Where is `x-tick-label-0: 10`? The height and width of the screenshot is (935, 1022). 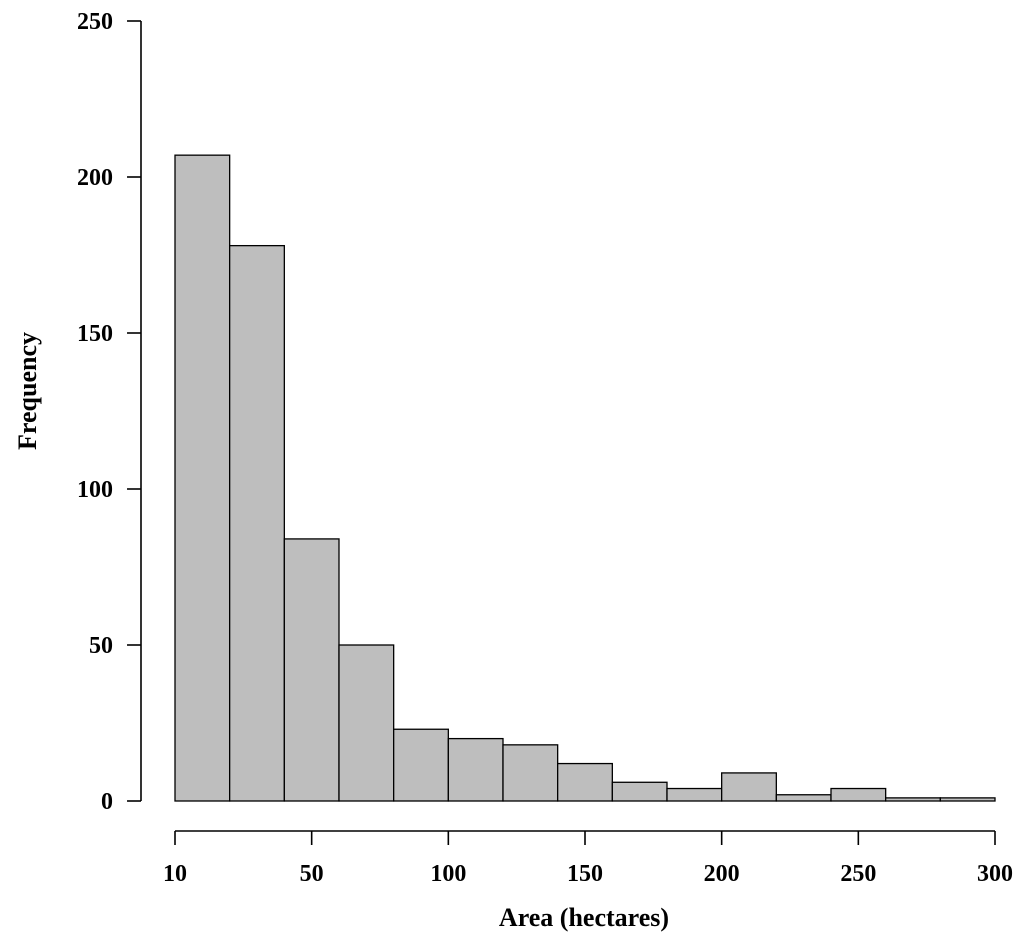 x-tick-label-0: 10 is located at coordinates (175, 874).